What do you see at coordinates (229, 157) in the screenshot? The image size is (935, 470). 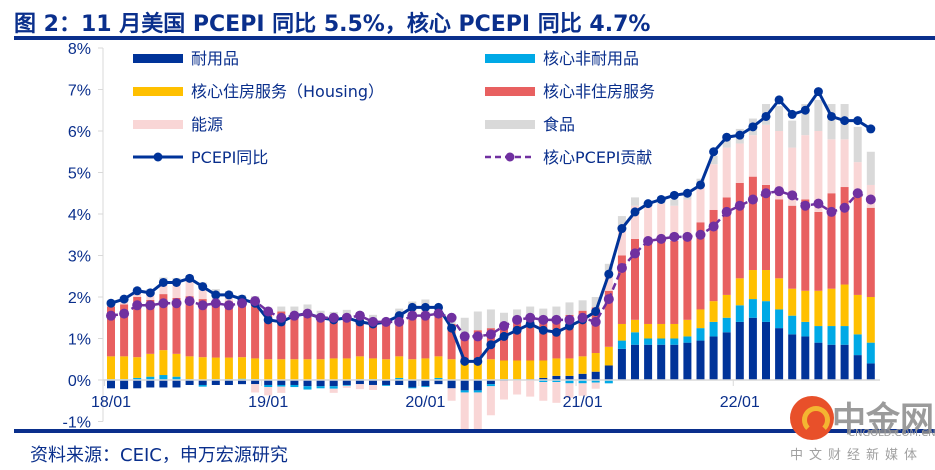 I see `legend-label: PCEPI同比` at bounding box center [229, 157].